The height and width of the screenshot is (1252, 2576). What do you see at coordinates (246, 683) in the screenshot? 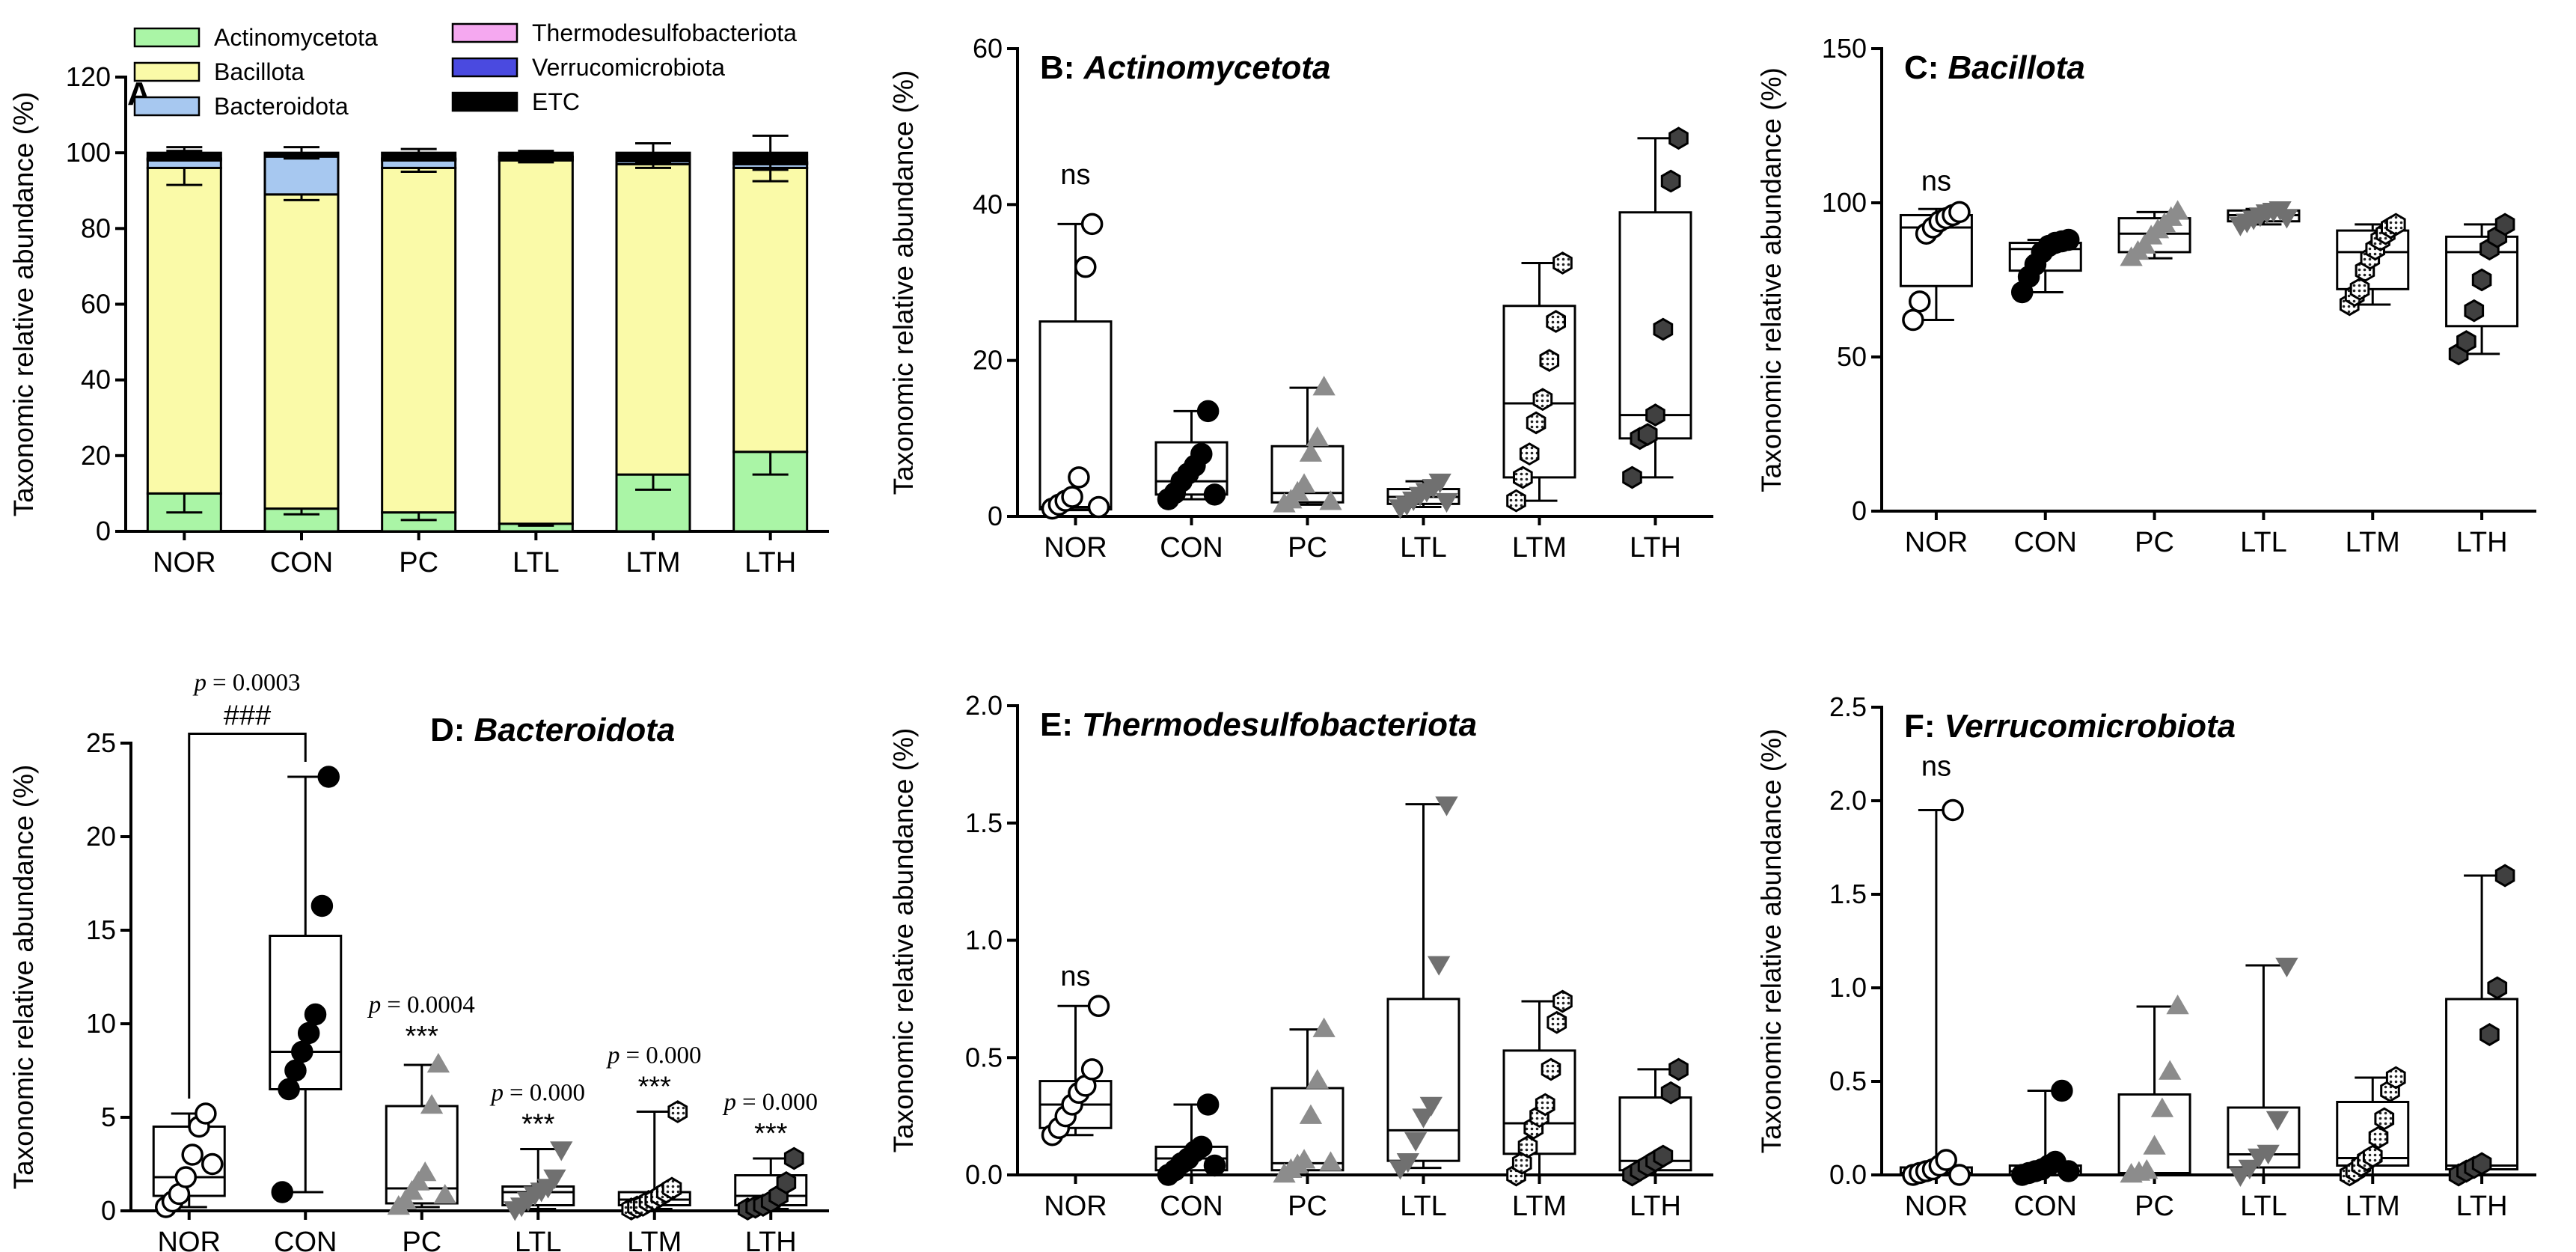
I see `bracket-p-value: p = 0.0003` at bounding box center [246, 683].